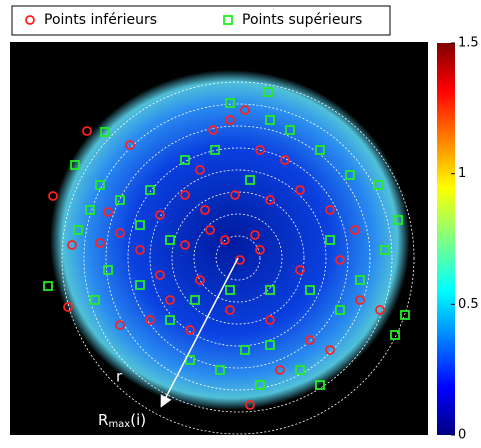 The width and height of the screenshot is (481, 448). I want to click on radius-arrow, so click(199, 332).